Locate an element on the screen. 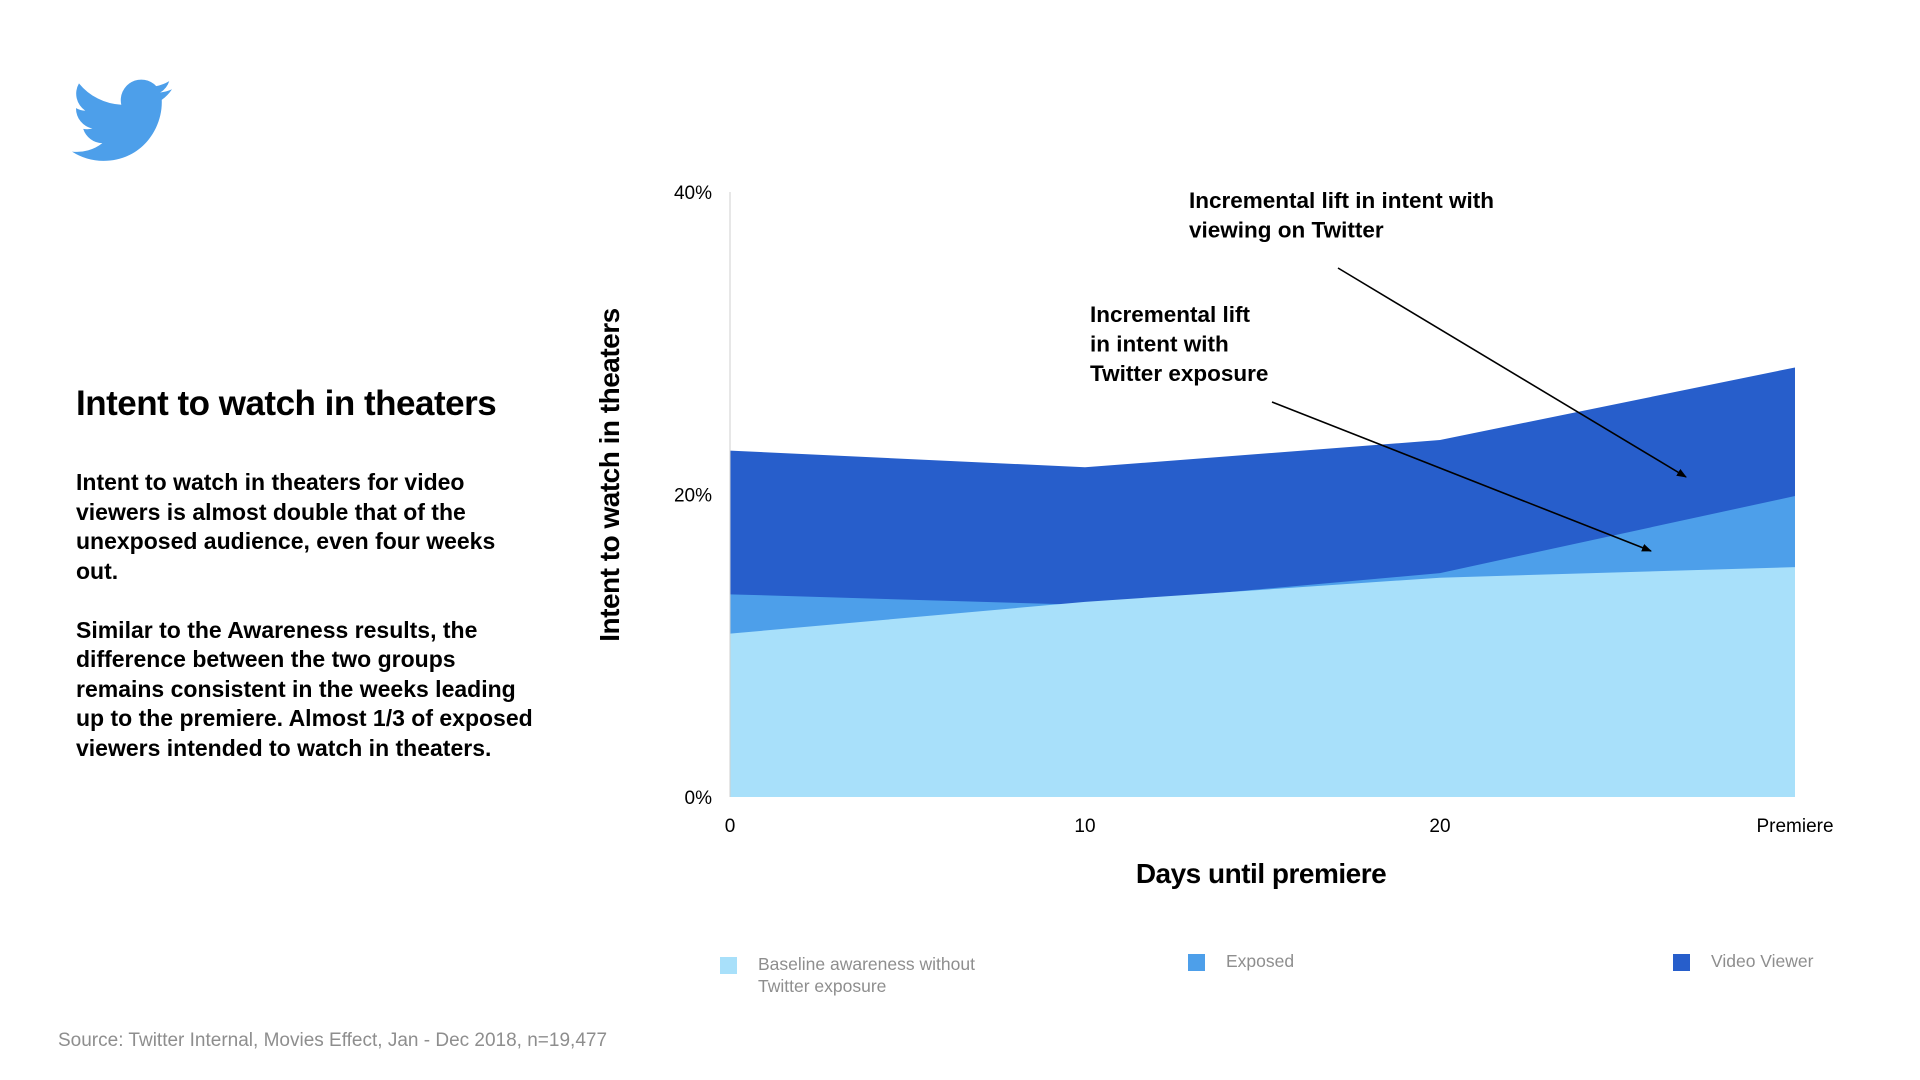 The height and width of the screenshot is (1080, 1920). y-tick-label: 20% is located at coordinates (693, 496).